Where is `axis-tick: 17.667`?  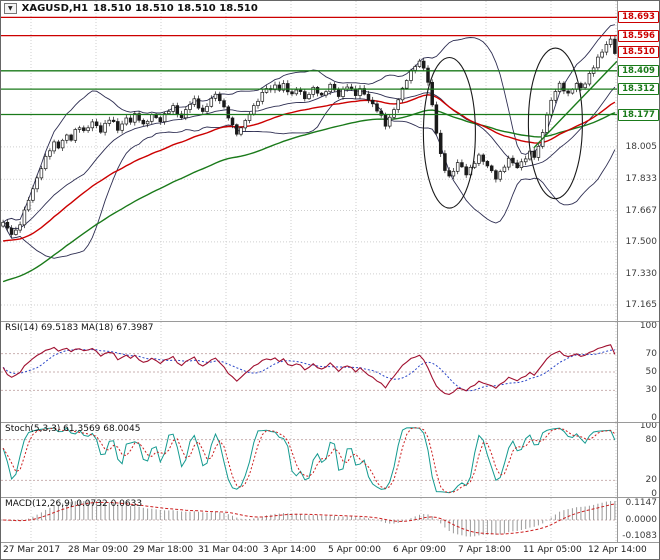
axis-tick: 17.667 is located at coordinates (641, 210).